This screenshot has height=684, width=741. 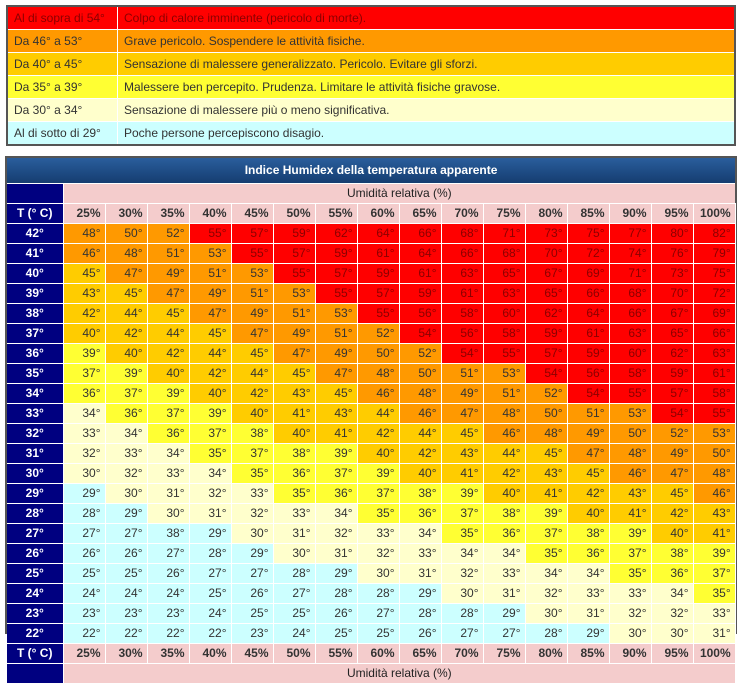 What do you see at coordinates (62, 133) in the screenshot?
I see `legend-range: Al di sotto di 29°` at bounding box center [62, 133].